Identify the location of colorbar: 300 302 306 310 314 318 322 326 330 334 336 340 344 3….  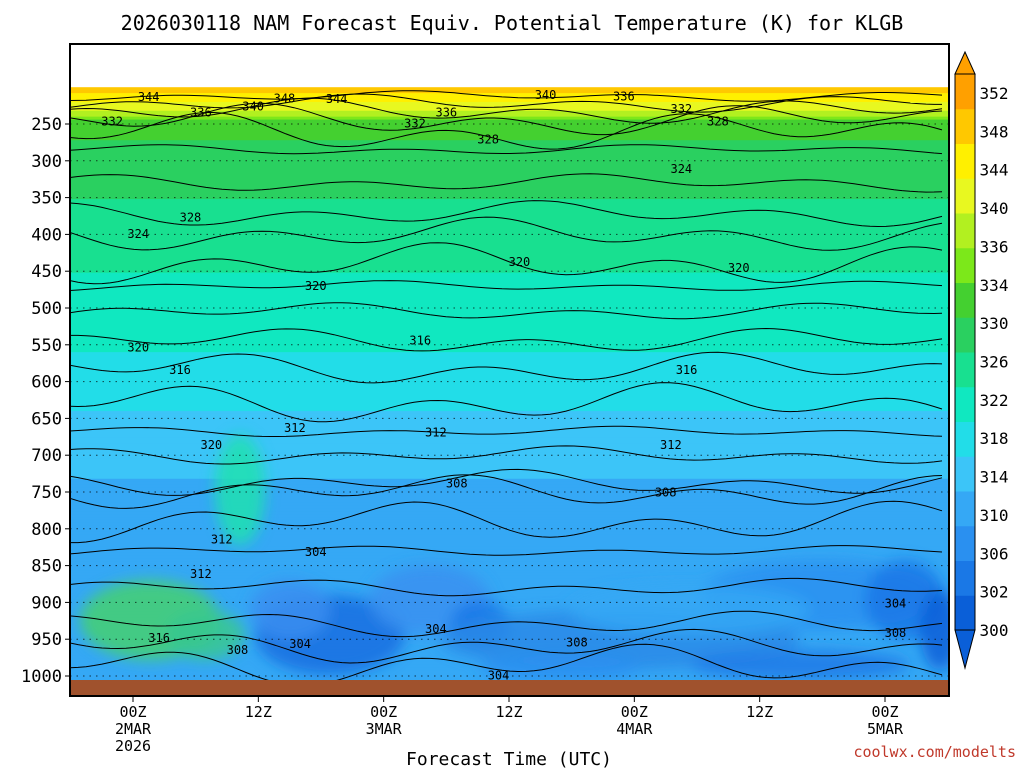
(981, 360).